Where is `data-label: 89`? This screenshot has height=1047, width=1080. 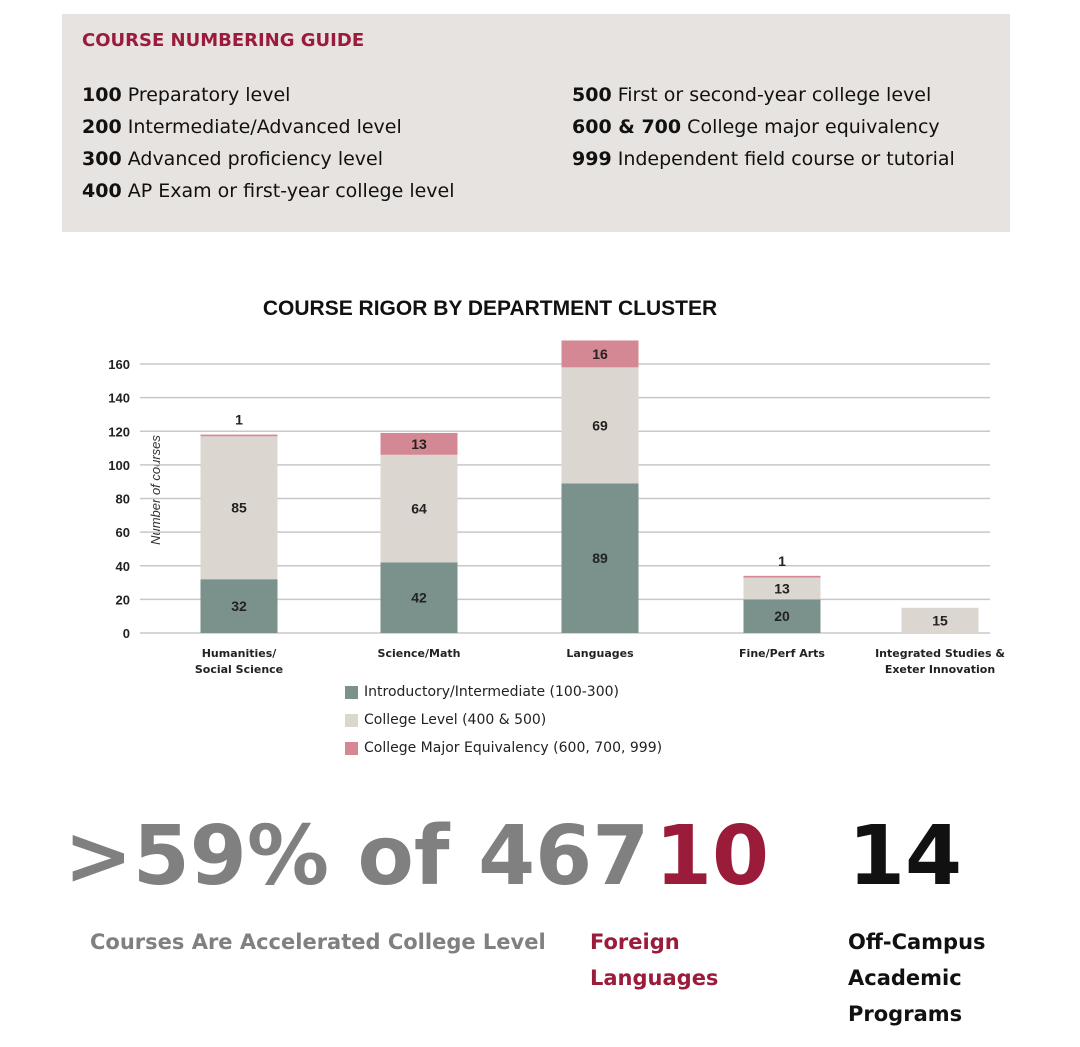
data-label: 89 is located at coordinates (600, 558).